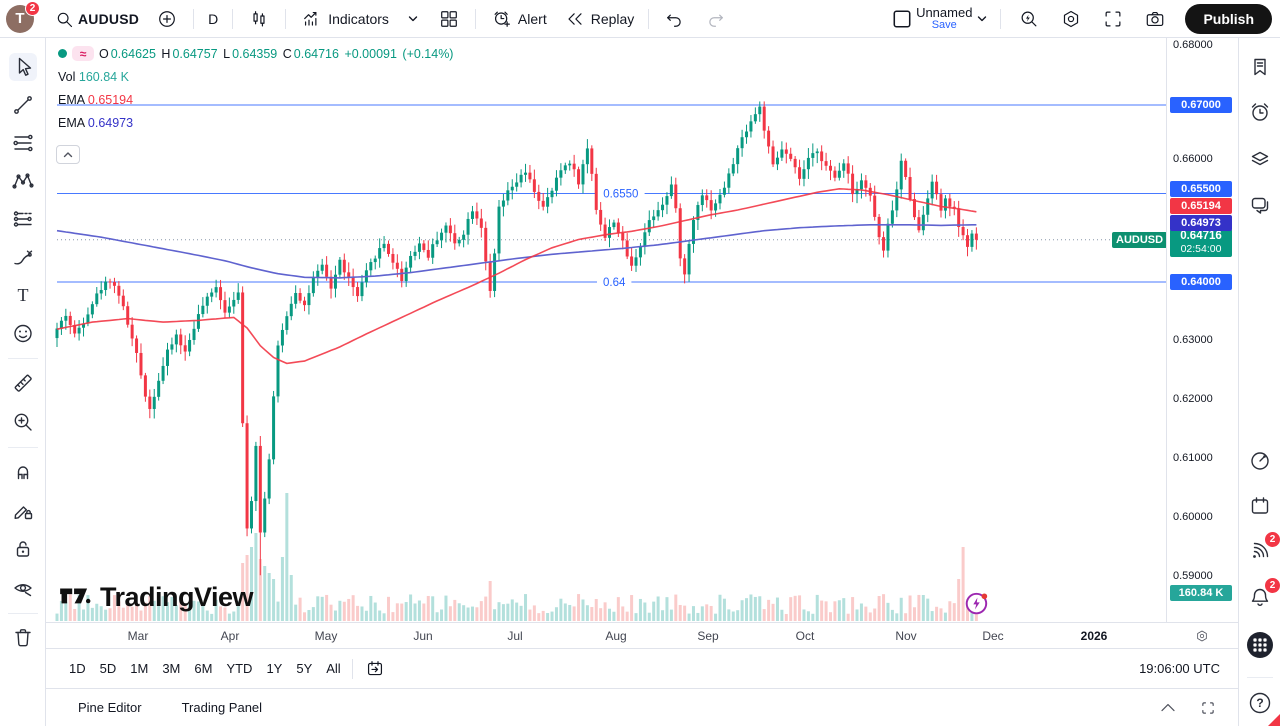 This screenshot has height=726, width=1280. Describe the element at coordinates (619, 707) in the screenshot. I see `bottom-panel: Pine Editor Trading Panel` at that location.